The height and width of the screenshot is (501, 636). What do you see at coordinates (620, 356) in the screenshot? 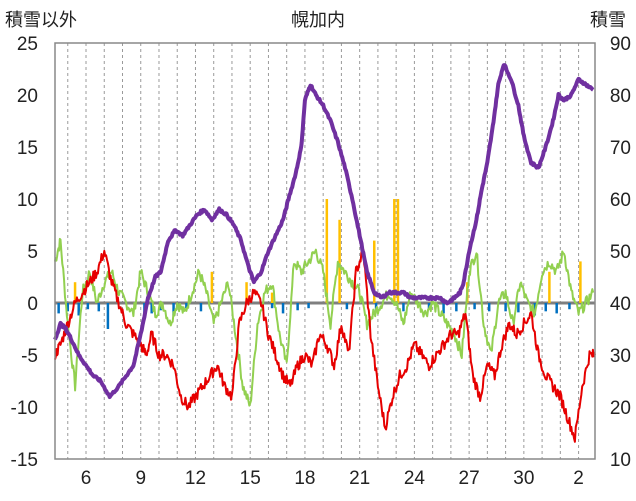
I see `right-tick-label: 30` at bounding box center [620, 356].